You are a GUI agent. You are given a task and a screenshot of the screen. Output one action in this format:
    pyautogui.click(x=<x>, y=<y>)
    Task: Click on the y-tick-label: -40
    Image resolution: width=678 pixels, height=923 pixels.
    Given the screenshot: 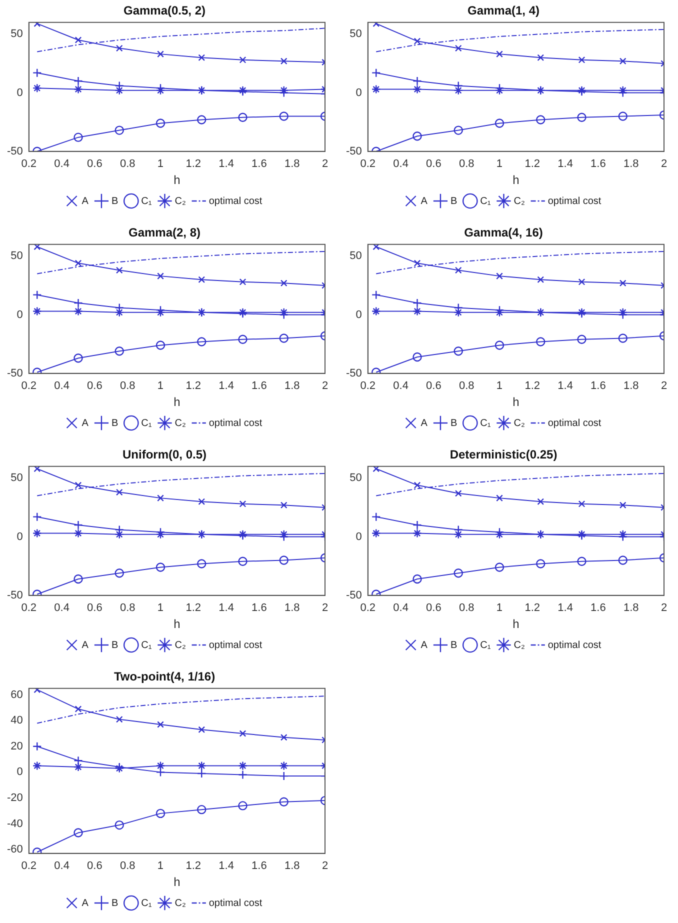 What is the action you would take?
    pyautogui.click(x=14, y=824)
    